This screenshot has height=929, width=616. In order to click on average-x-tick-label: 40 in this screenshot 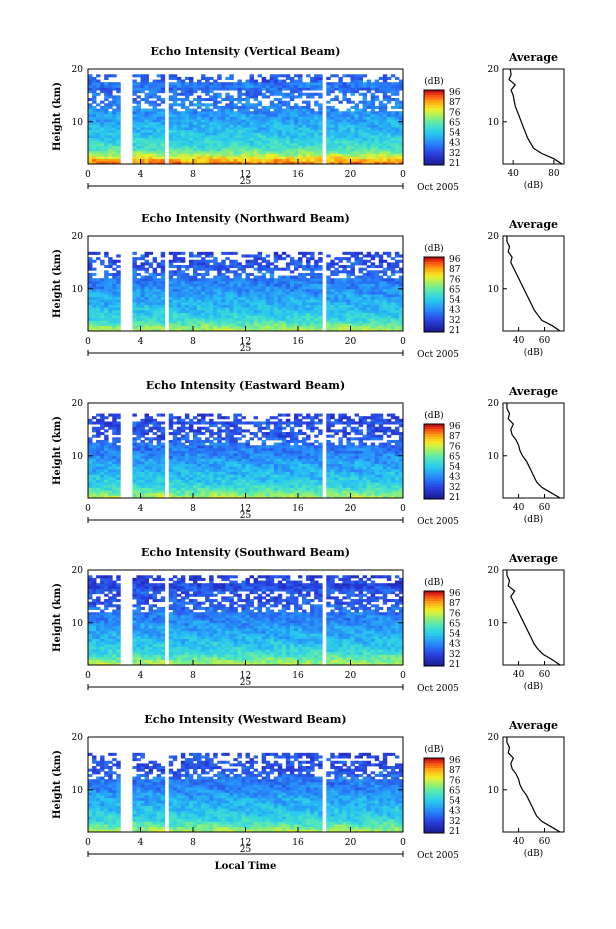, I will do `click(513, 174)`.